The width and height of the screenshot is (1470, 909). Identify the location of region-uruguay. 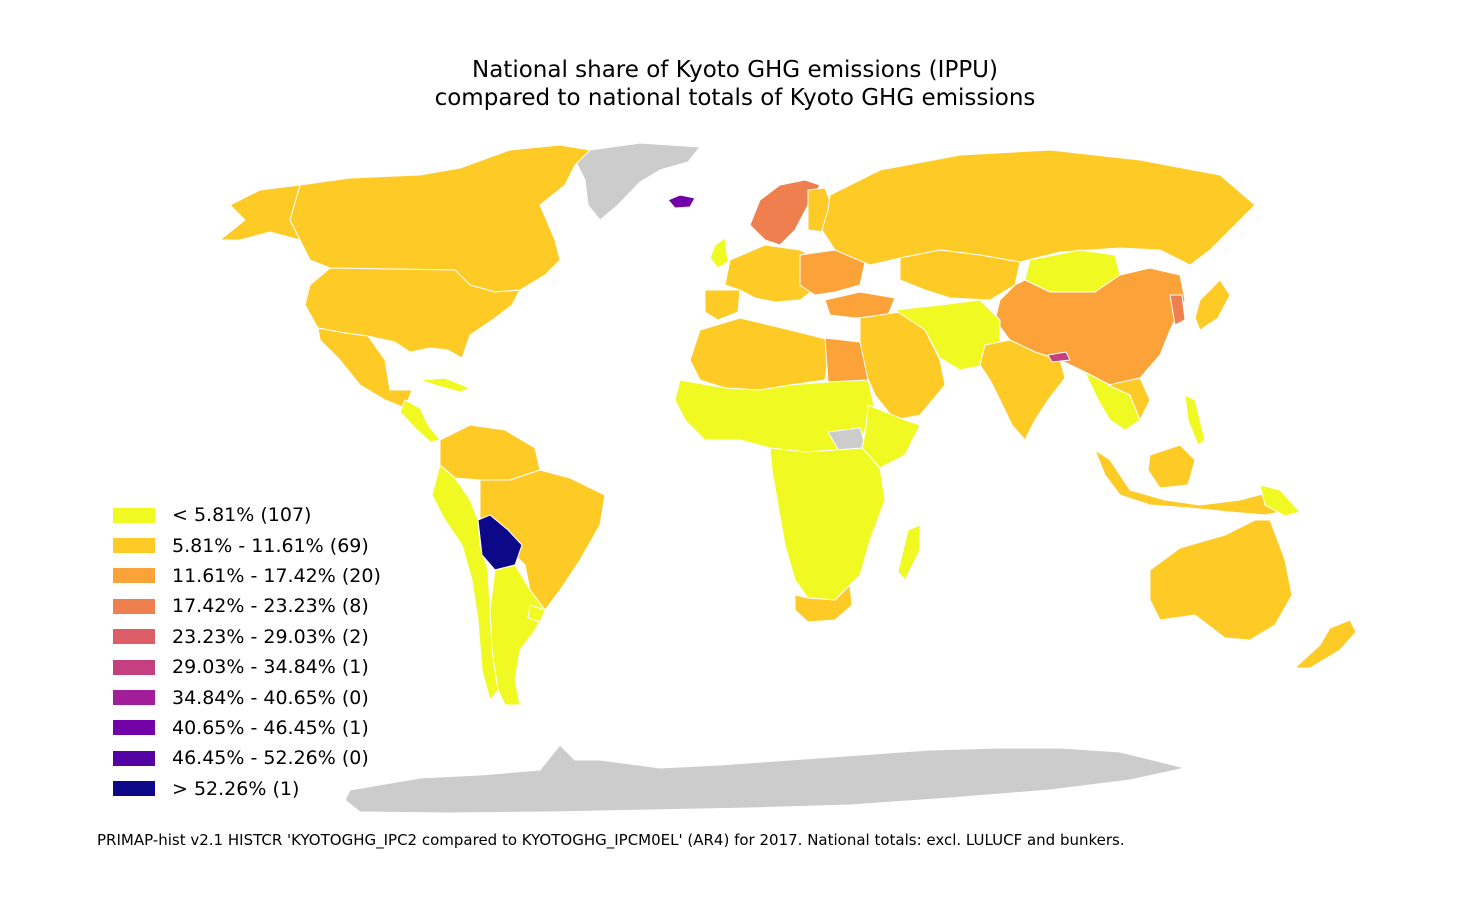
(536, 613).